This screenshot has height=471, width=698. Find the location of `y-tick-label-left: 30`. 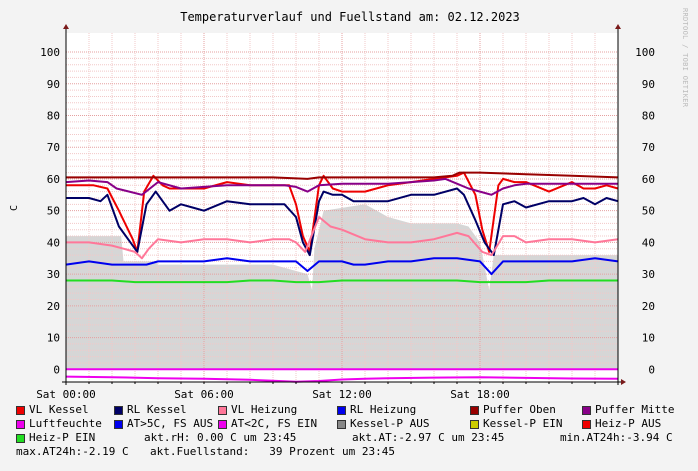

y-tick-label-left: 30 is located at coordinates (53, 274).